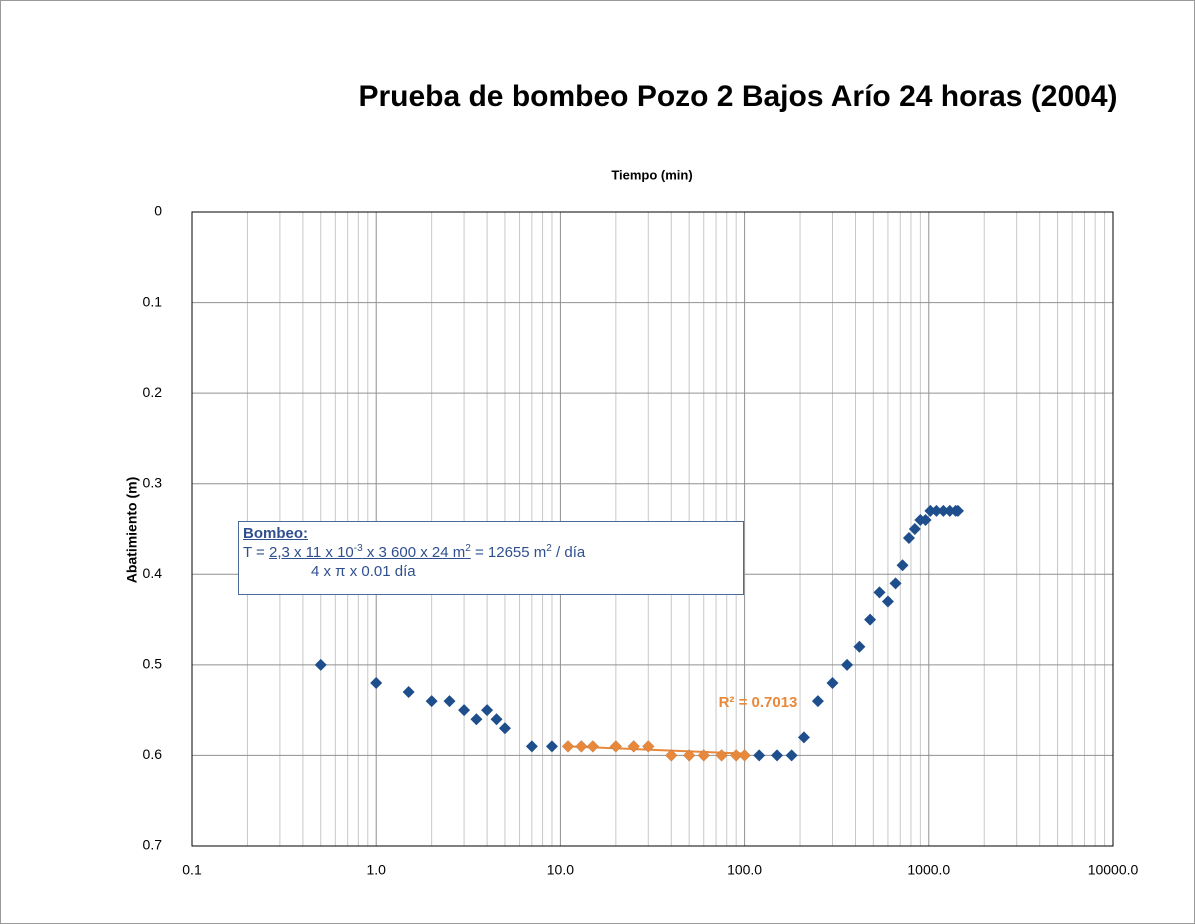  Describe the element at coordinates (928, 870) in the screenshot. I see `x-tick-label: 1000.0` at that location.